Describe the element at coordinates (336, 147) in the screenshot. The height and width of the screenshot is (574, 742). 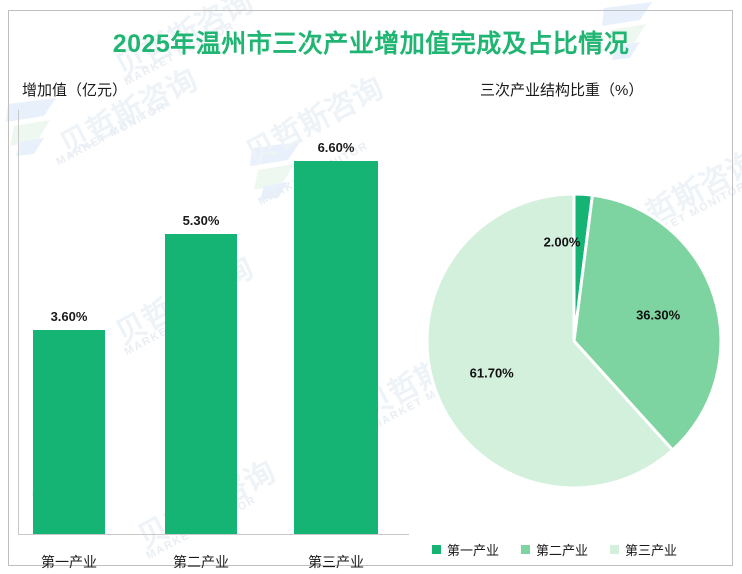
I see `bar-value-label: 6.60%` at that location.